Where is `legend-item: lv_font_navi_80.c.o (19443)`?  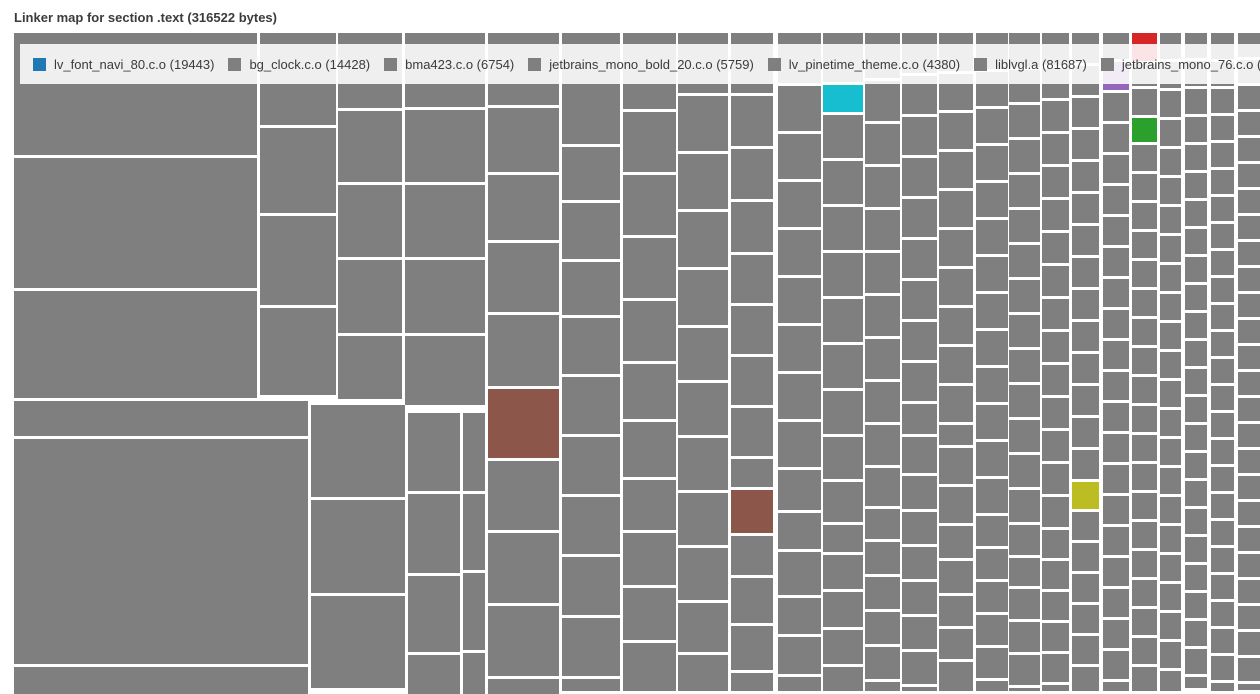
legend-item: lv_font_navi_80.c.o (19443) is located at coordinates (123, 64).